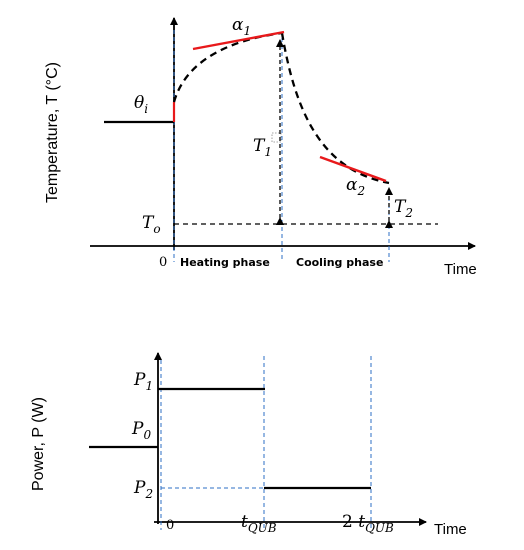  I want to click on alpha2-tangent-line, so click(353, 169).